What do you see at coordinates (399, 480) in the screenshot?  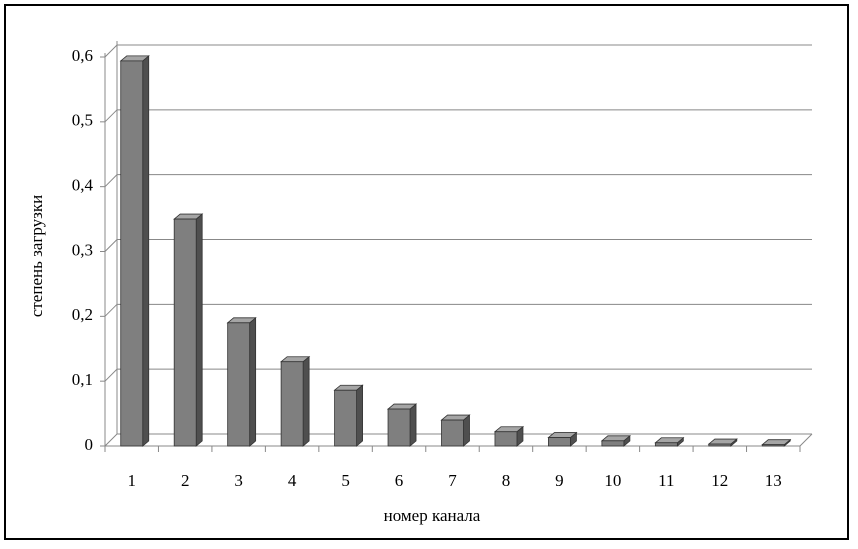 I see `x-tick-label: 6` at bounding box center [399, 480].